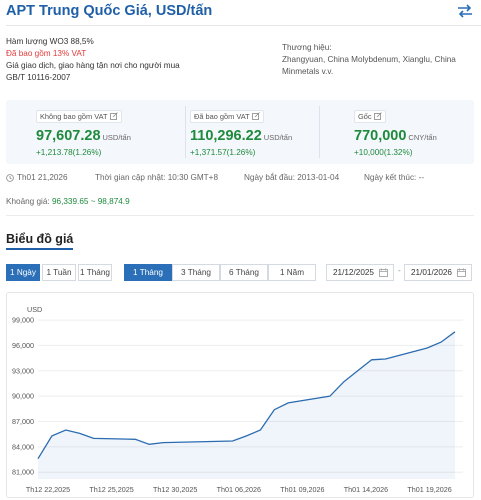 This screenshot has width=481, height=500. I want to click on meta-date: Th01 21,2026, so click(42, 177).